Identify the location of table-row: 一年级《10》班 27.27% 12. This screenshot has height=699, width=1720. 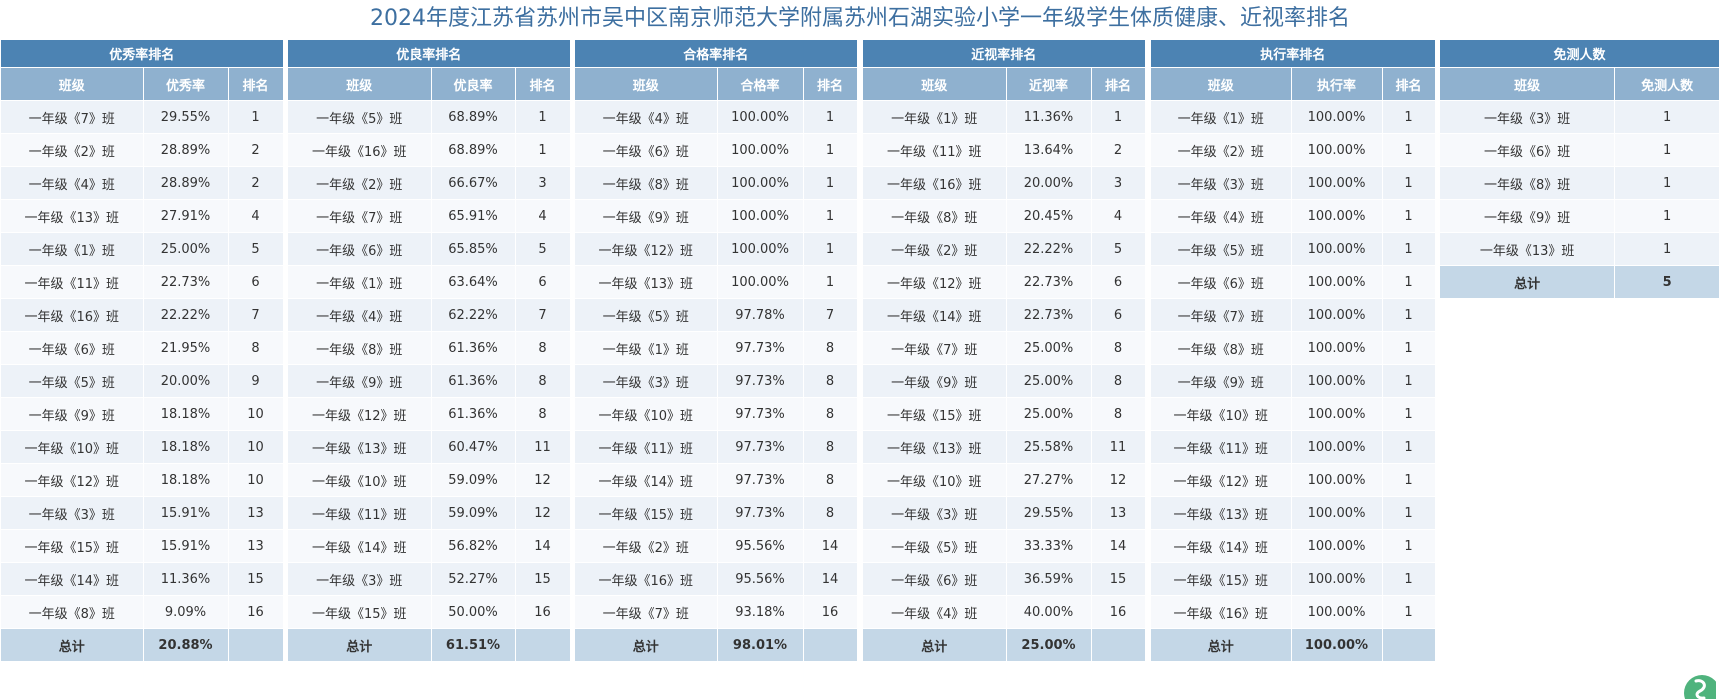
(1004, 480).